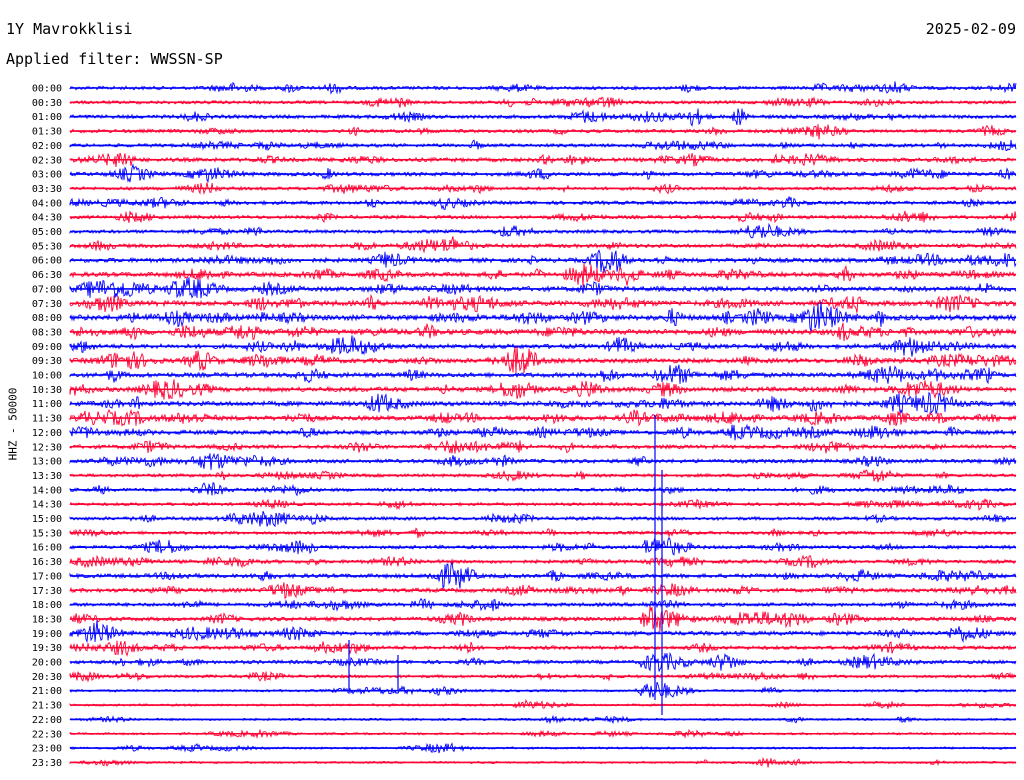 The width and height of the screenshot is (1024, 780). I want to click on row-label: 17:00, so click(47, 576).